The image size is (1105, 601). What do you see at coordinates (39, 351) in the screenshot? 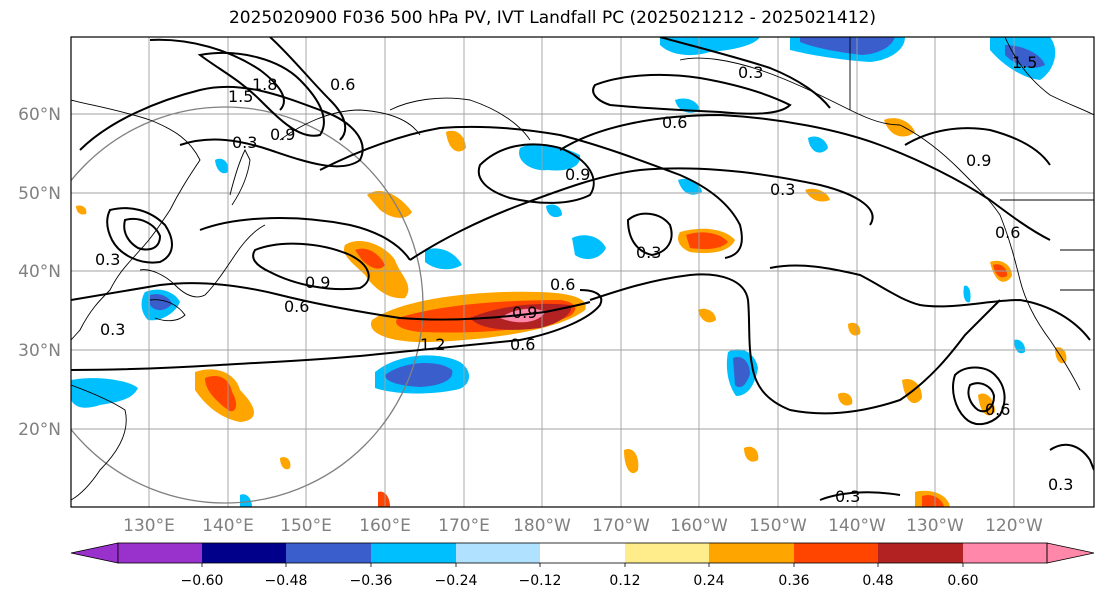
I see `lat-label: 30°N` at bounding box center [39, 351].